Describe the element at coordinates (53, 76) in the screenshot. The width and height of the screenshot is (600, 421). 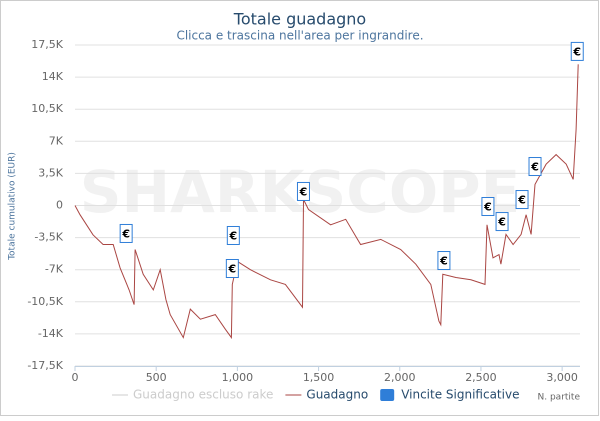
I see `y-tick-label: 14K` at that location.